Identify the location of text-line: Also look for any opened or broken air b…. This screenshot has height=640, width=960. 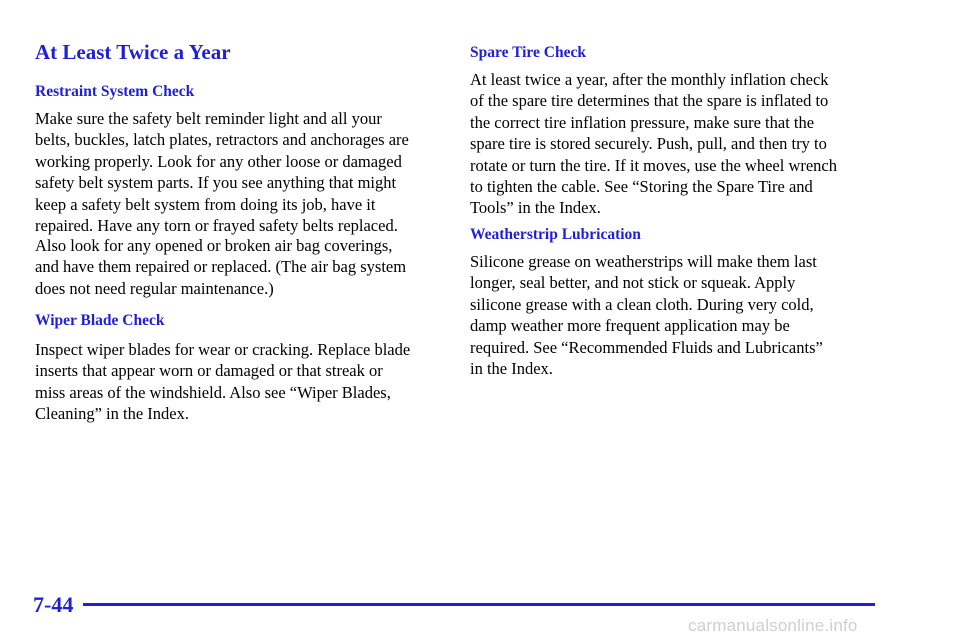
(214, 245).